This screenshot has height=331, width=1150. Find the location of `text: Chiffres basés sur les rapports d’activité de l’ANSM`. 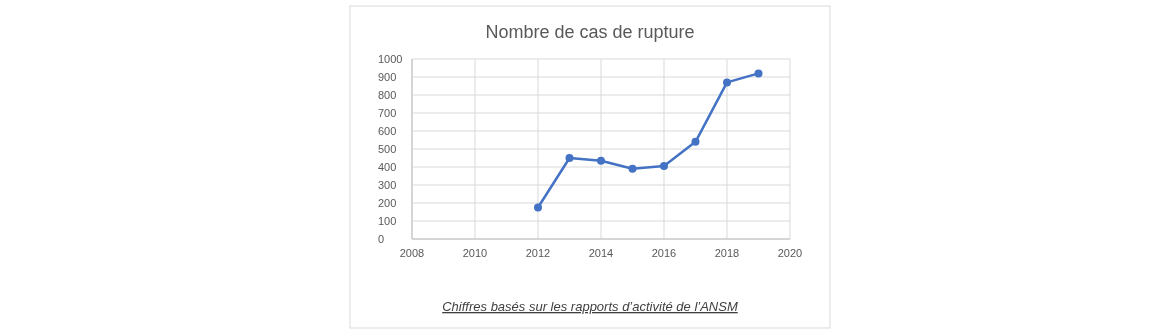

text: Chiffres basés sur les rapports d’activité de l’ANSM is located at coordinates (590, 306).